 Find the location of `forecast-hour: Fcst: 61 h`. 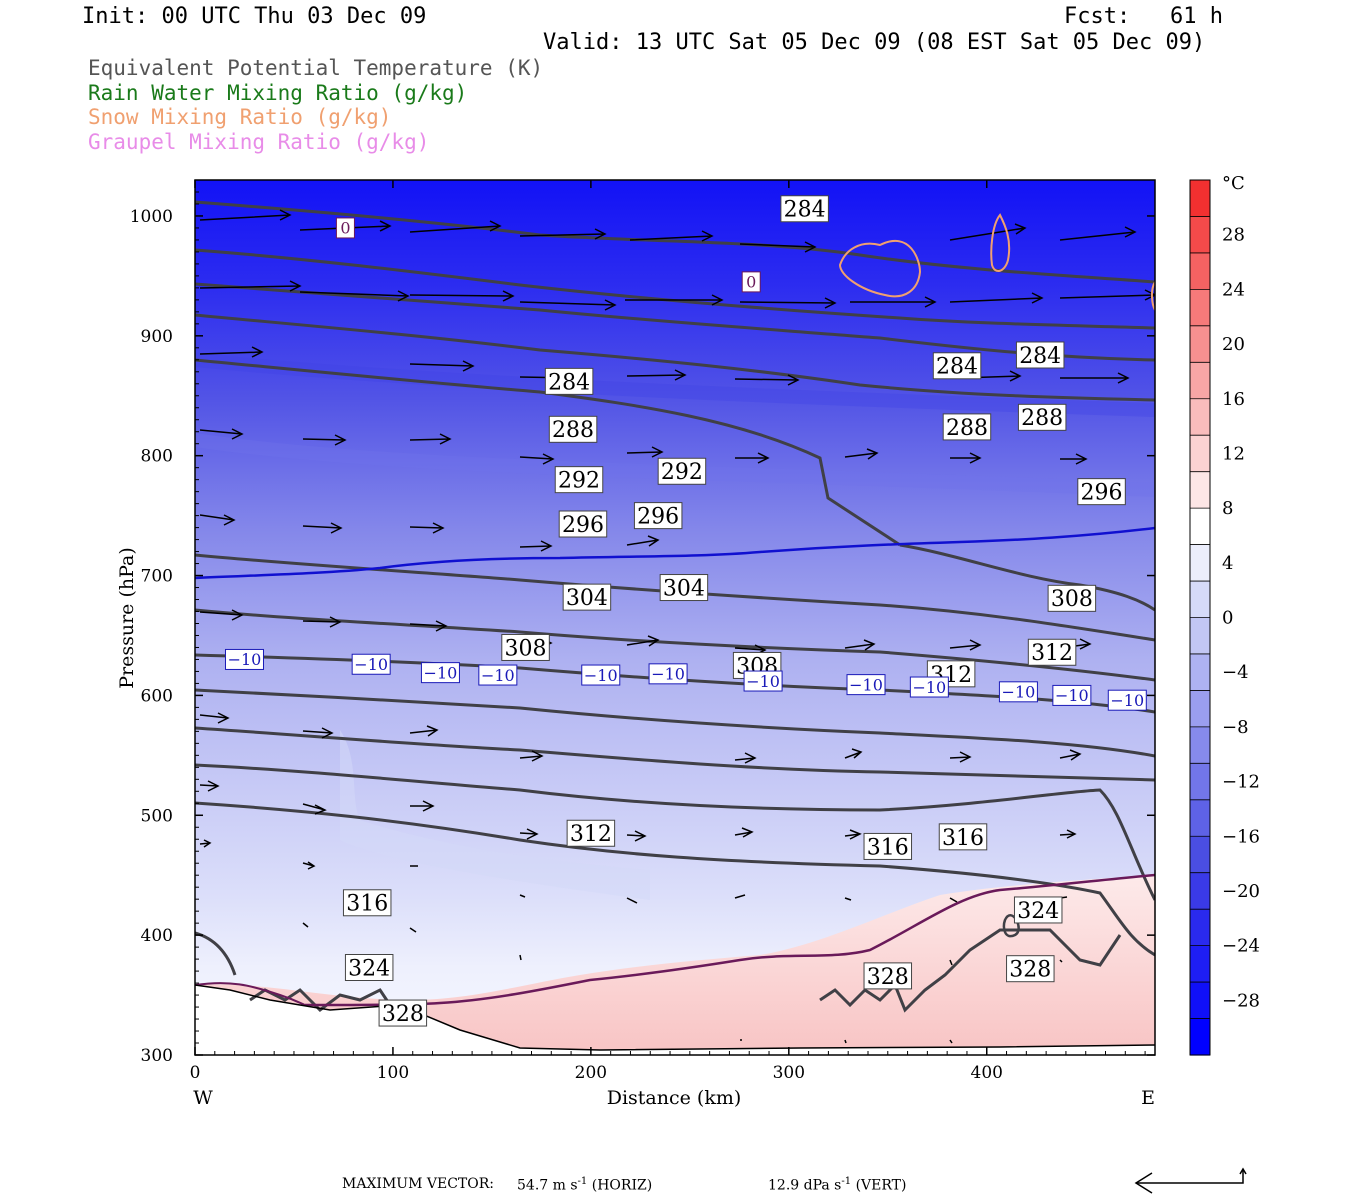

forecast-hour: Fcst: 61 h is located at coordinates (1143, 16).